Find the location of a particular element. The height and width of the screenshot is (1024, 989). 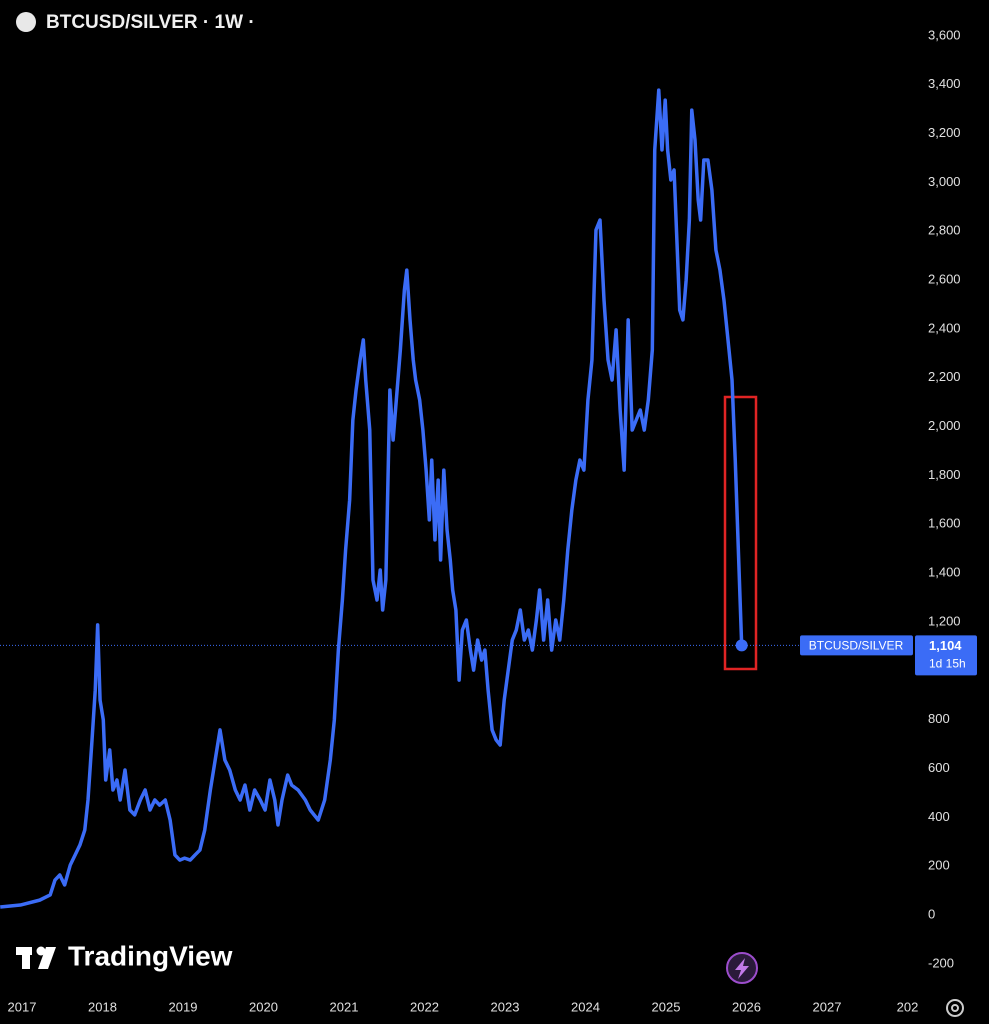

x-tick-label: 202 is located at coordinates (908, 1006).